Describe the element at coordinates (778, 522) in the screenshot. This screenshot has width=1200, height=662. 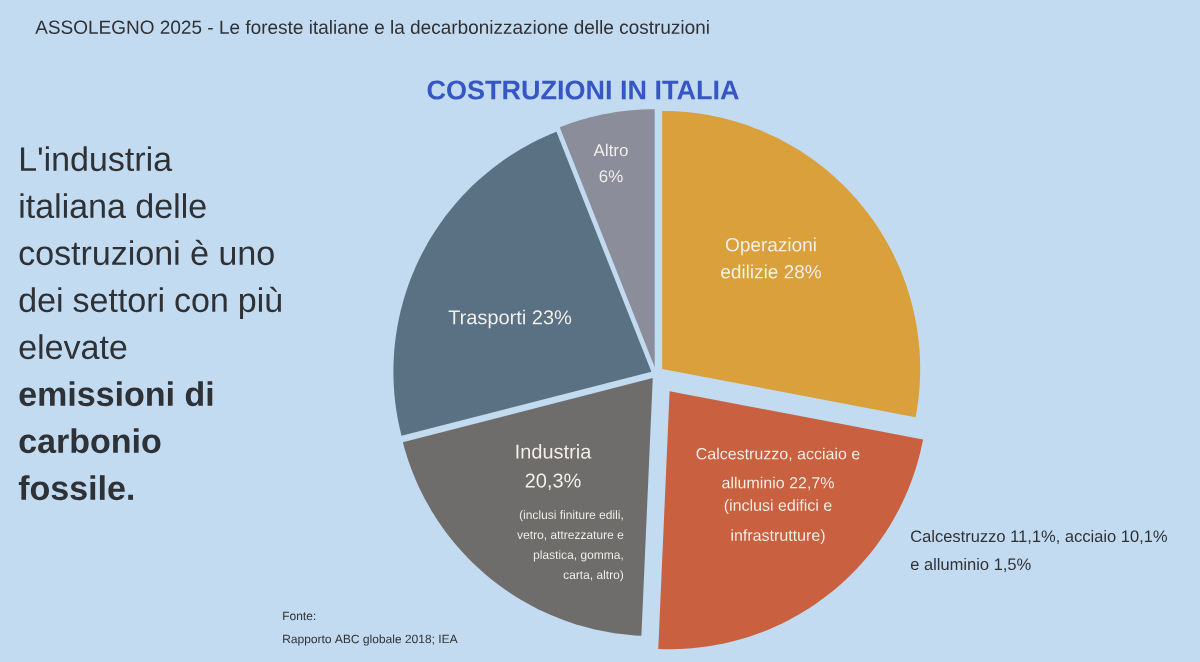
I see `text: (inclusi edifici e infrastrutture)` at that location.